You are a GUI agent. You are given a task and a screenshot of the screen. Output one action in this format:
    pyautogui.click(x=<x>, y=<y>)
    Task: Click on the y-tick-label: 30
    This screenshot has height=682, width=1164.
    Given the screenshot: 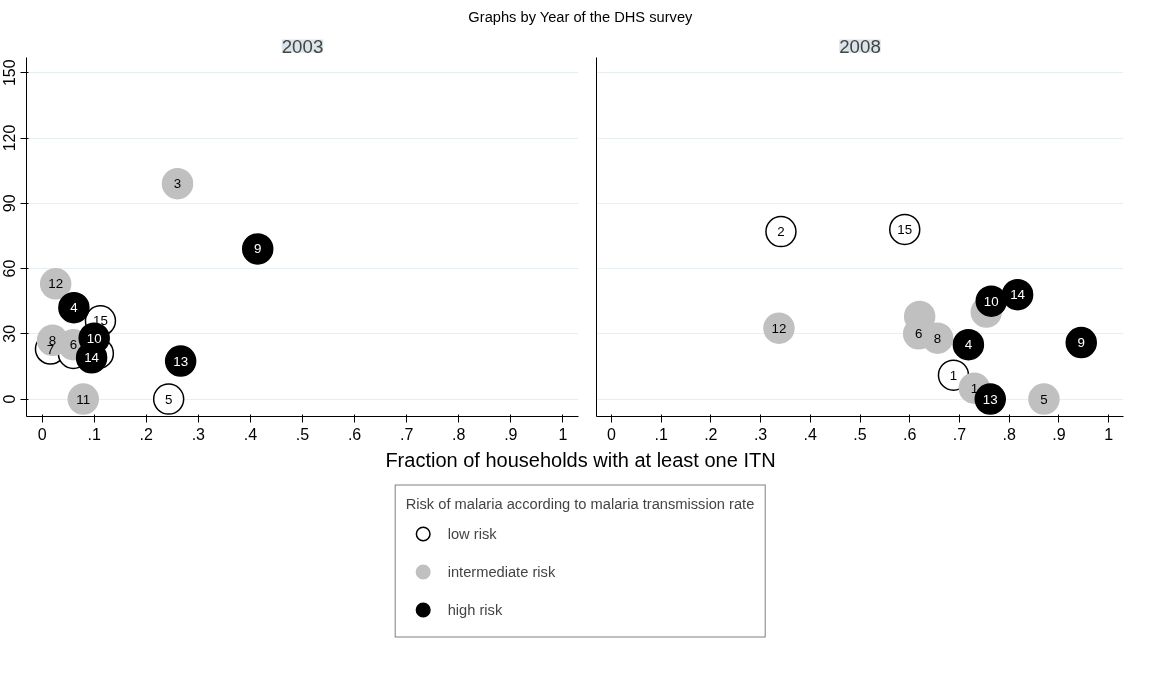 What is the action you would take?
    pyautogui.click(x=10, y=333)
    